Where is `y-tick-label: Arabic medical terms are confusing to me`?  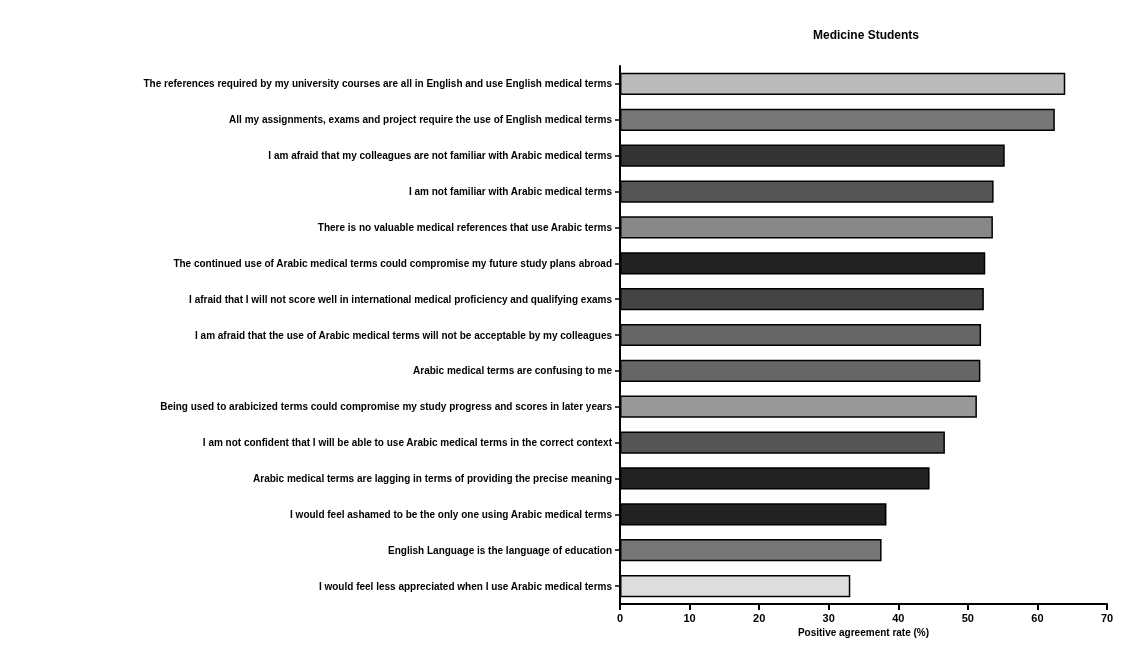
y-tick-label: Arabic medical terms are confusing to me is located at coordinates (513, 371).